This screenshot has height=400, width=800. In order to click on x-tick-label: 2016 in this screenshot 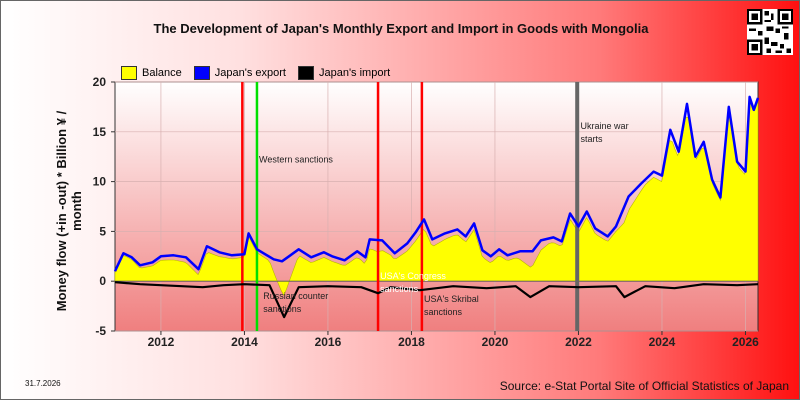, I will do `click(328, 342)`.